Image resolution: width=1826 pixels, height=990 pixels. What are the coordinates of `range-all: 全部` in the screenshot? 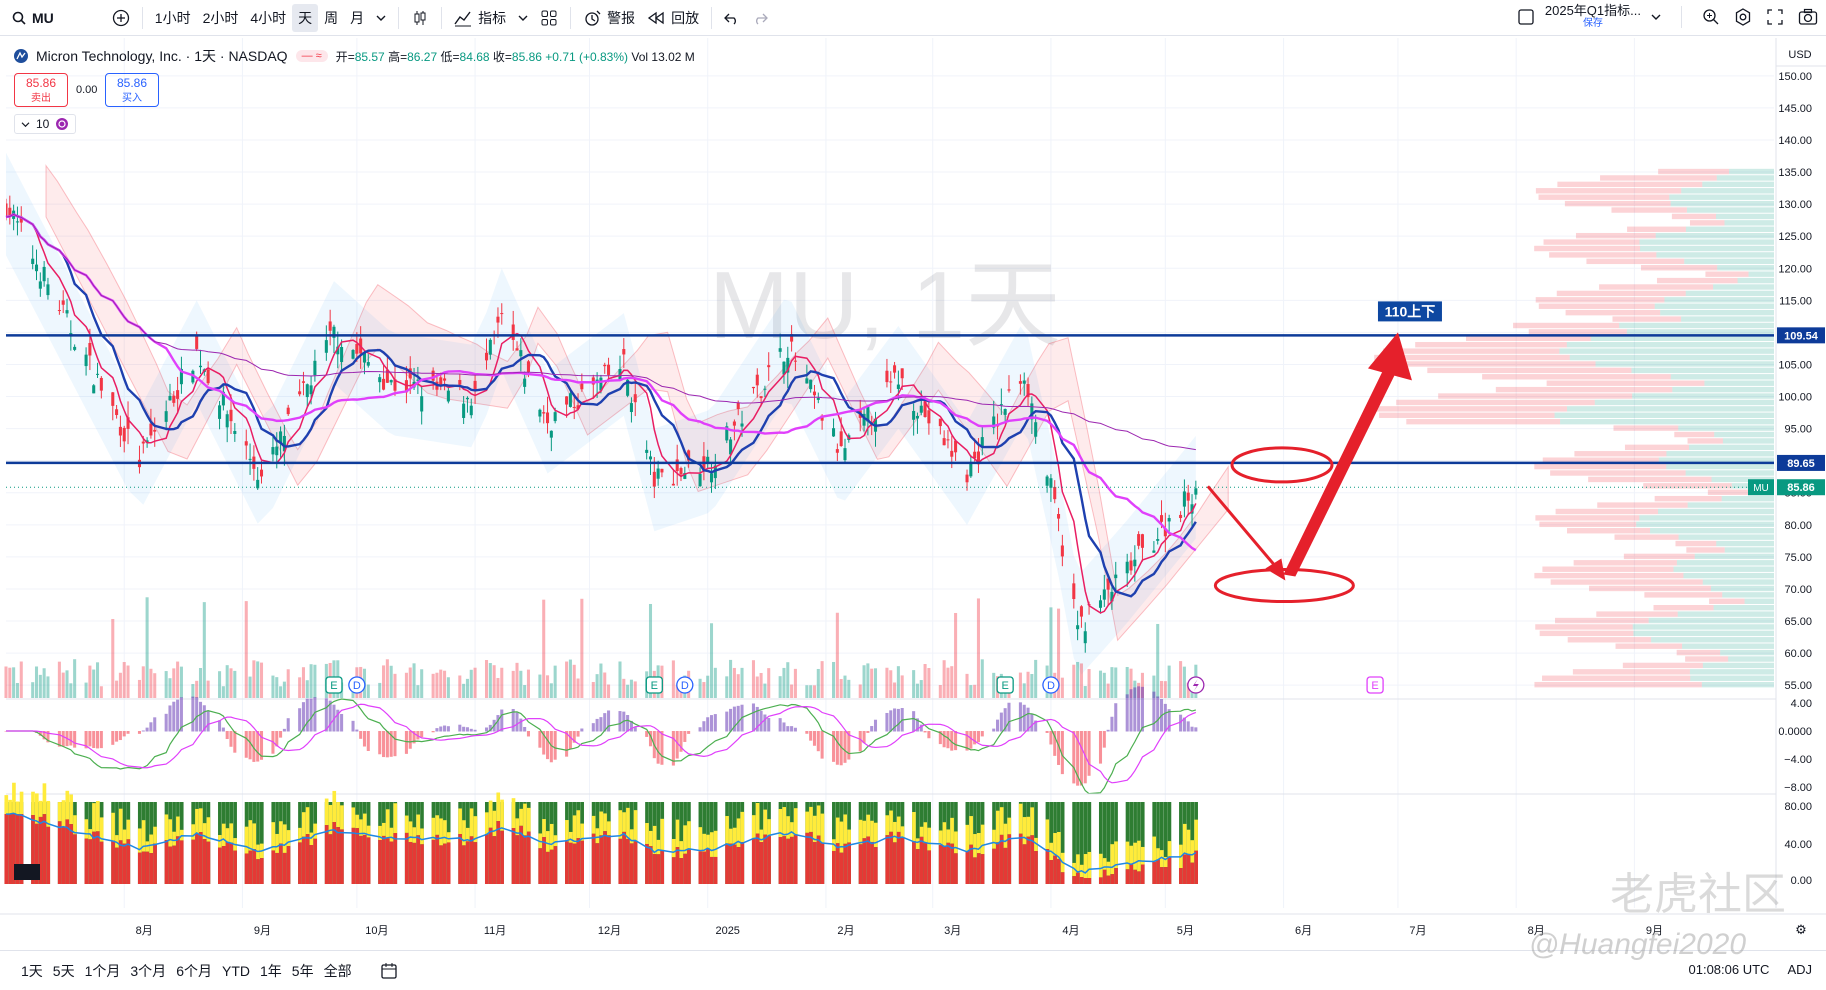 It's located at (337, 970).